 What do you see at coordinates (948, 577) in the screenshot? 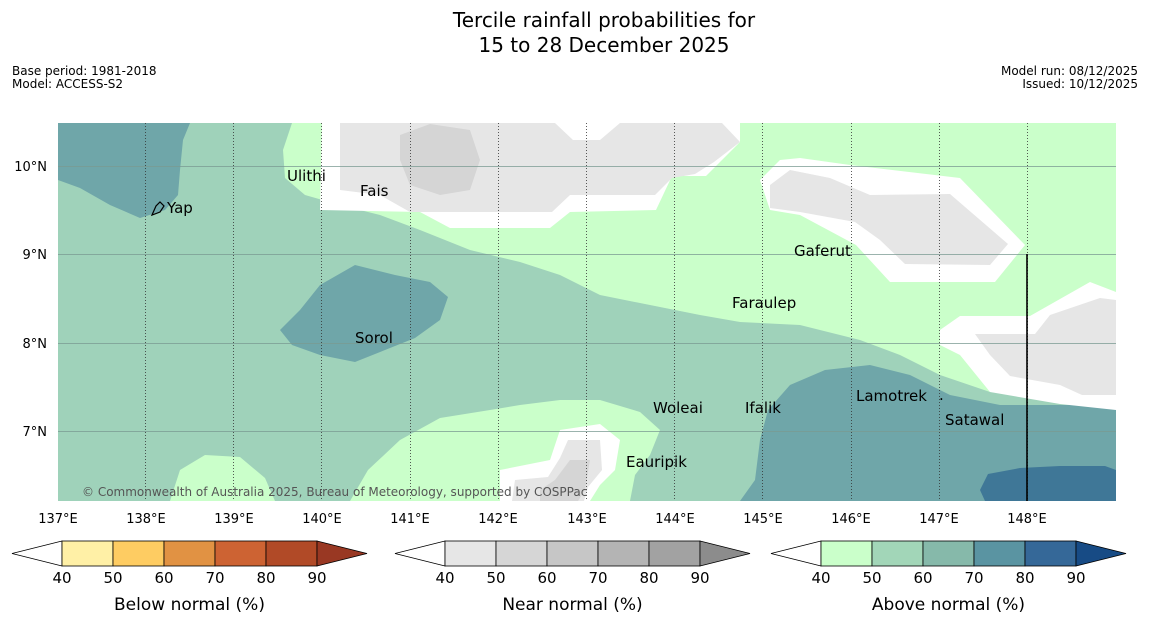
I see `above-normal-colorbar: 40 50 60 70 80 90 Above normal (%)` at bounding box center [948, 577].